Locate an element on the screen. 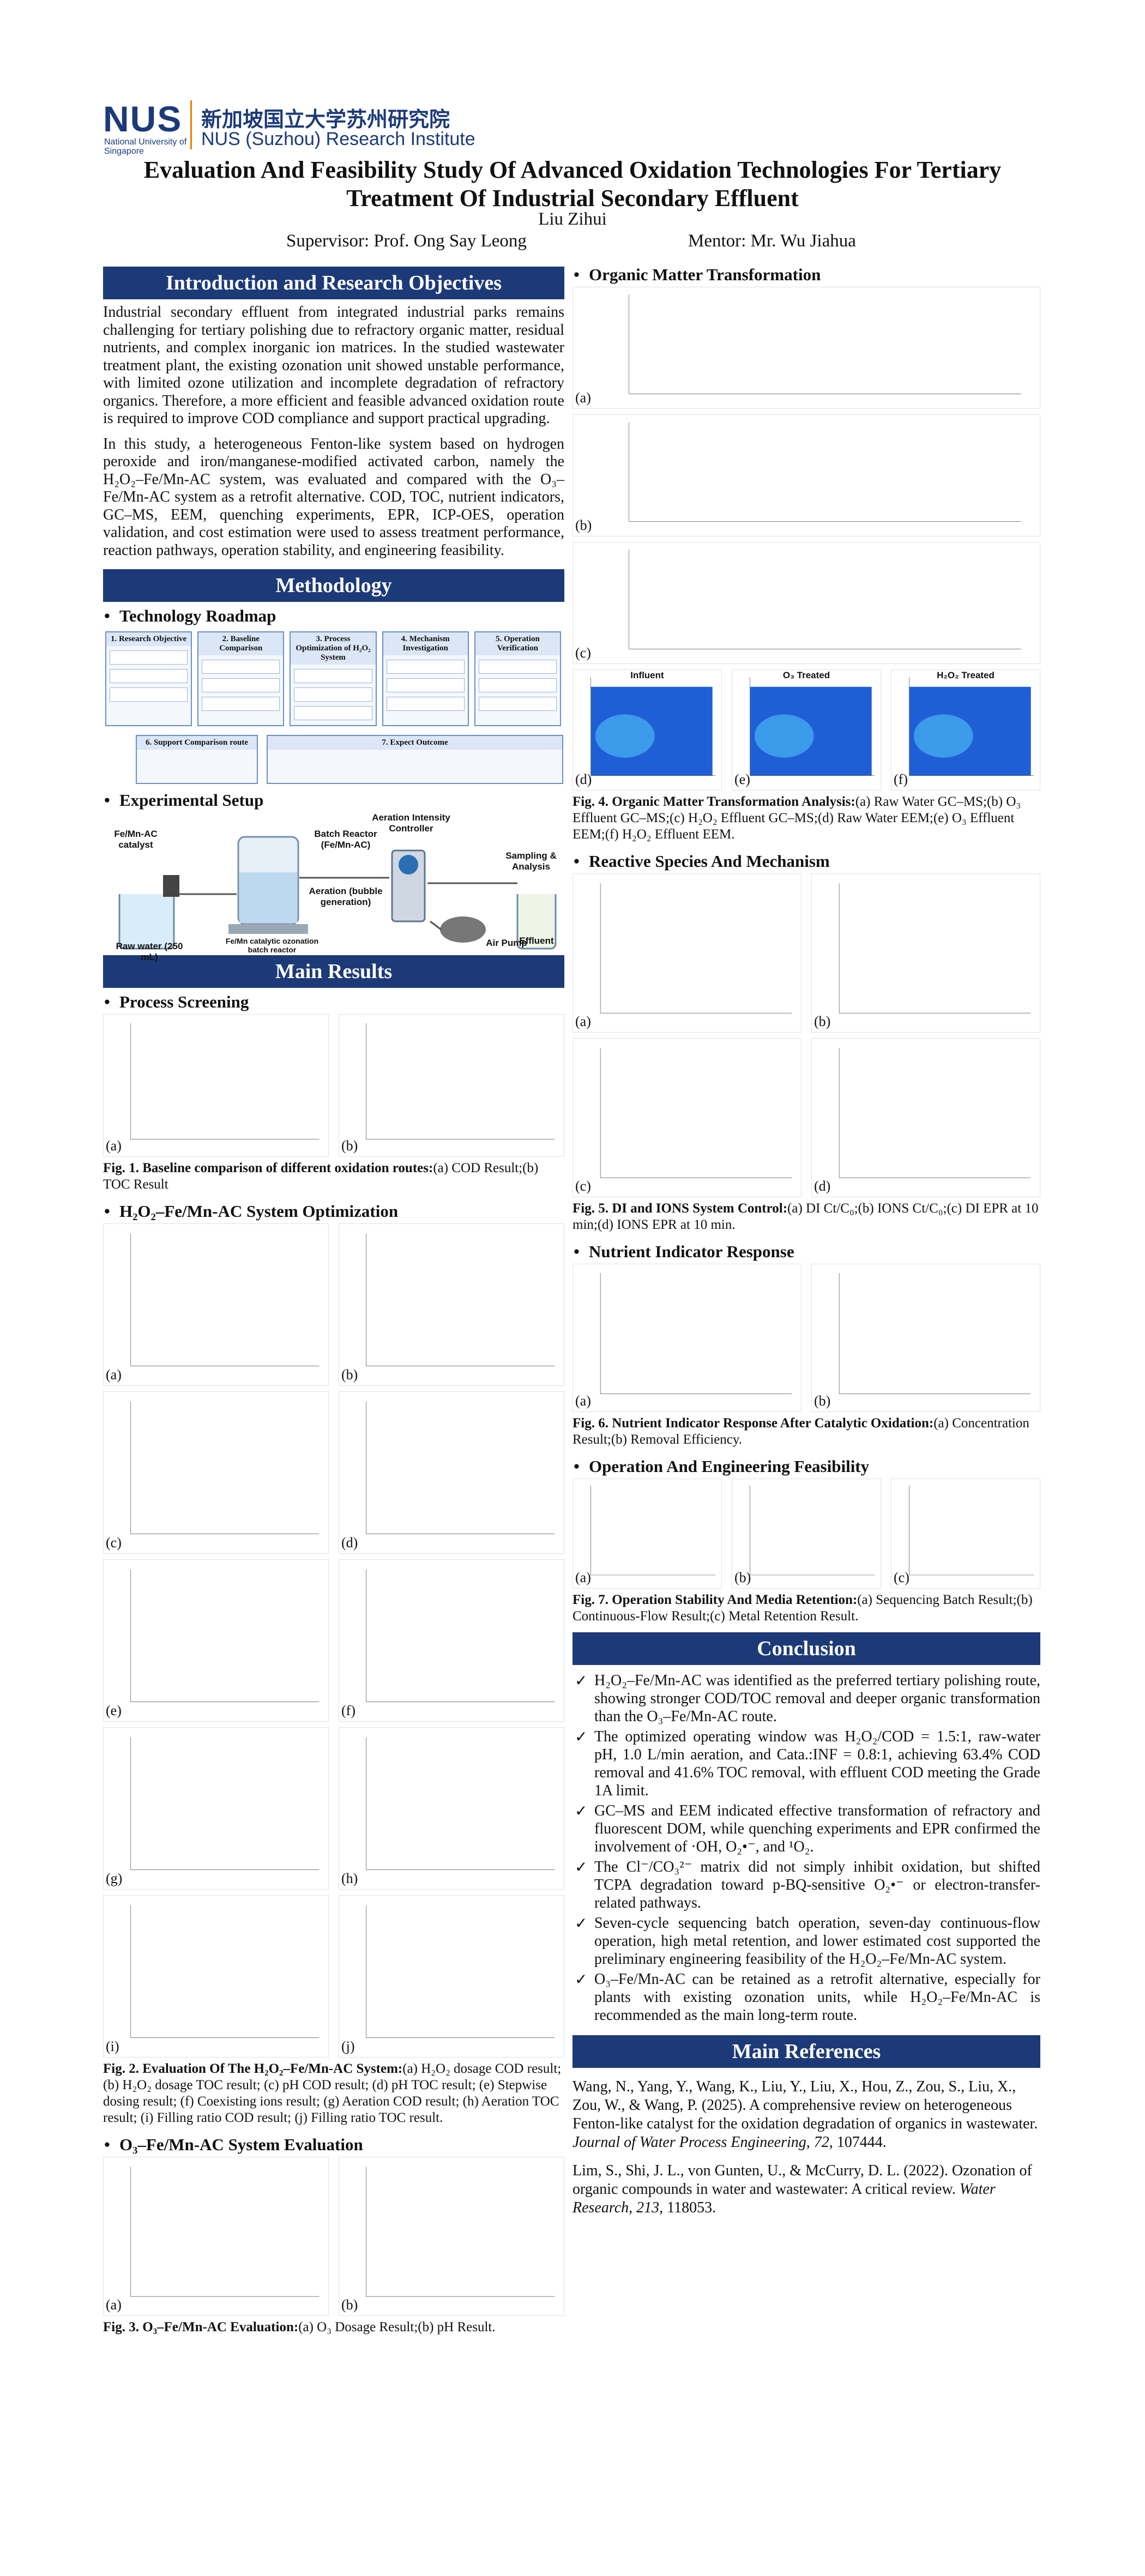 The image size is (1145, 2576). section-header: Main References is located at coordinates (806, 2051).